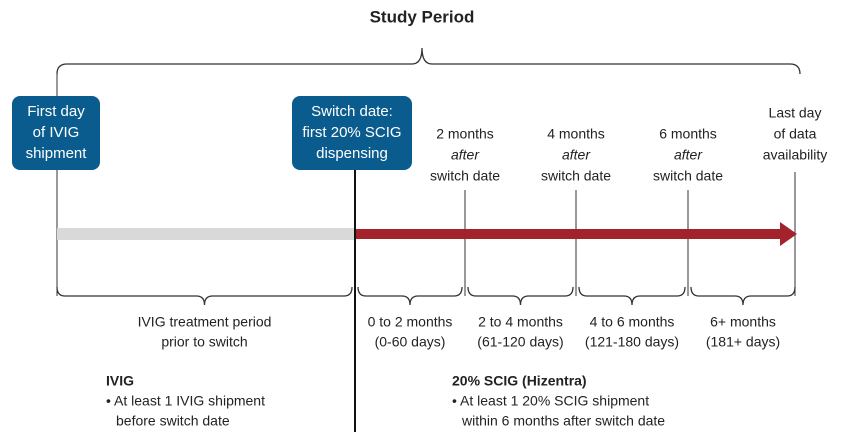 The image size is (842, 439). I want to click on regimen-title: 20% SCIG (Hizentra), so click(519, 381).